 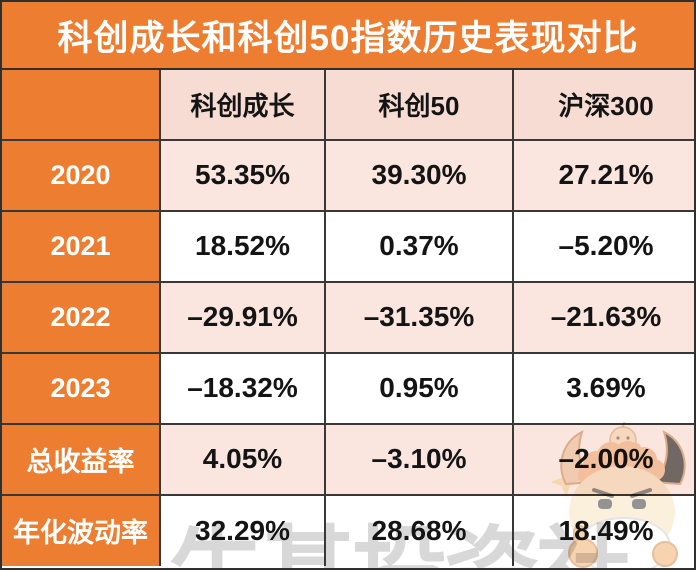 What do you see at coordinates (419, 530) in the screenshot?
I see `value-cell: 28.68%` at bounding box center [419, 530].